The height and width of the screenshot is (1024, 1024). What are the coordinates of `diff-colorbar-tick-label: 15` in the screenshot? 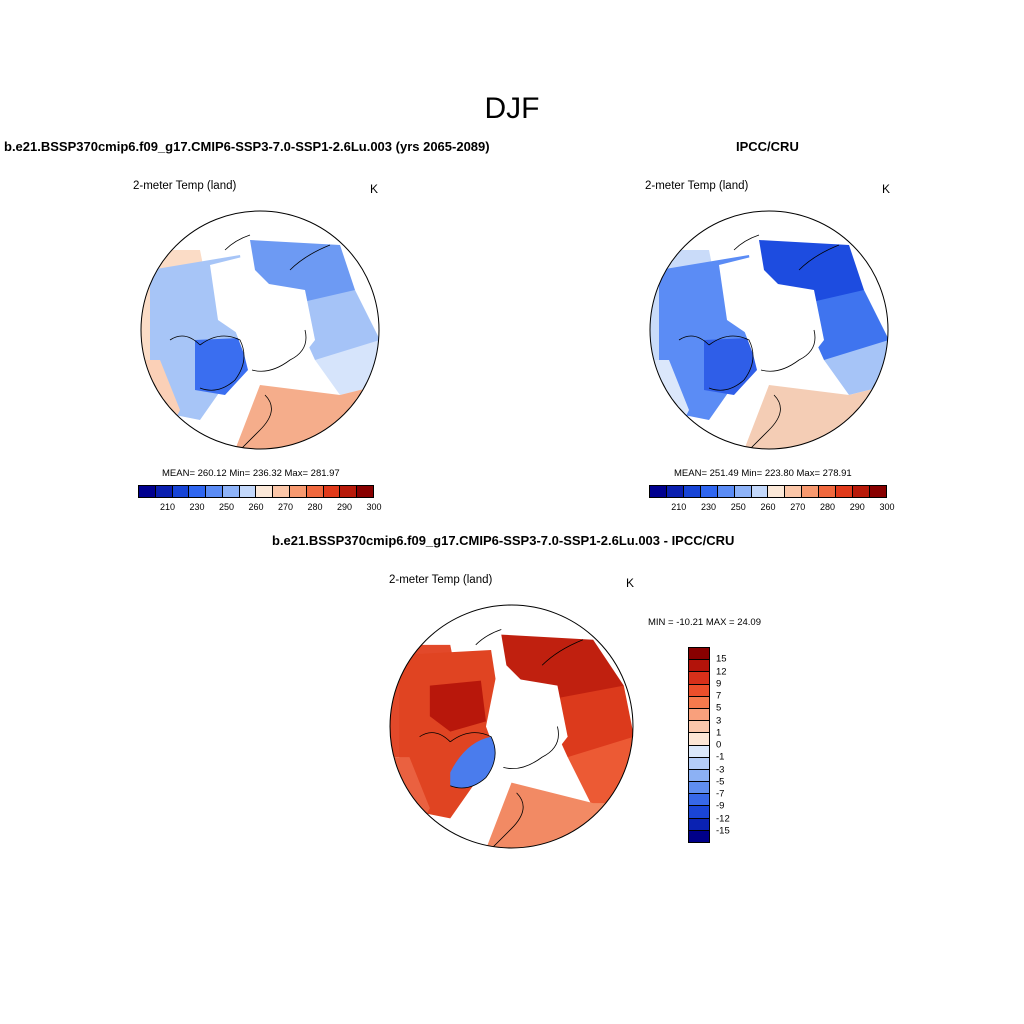 It's located at (721, 659).